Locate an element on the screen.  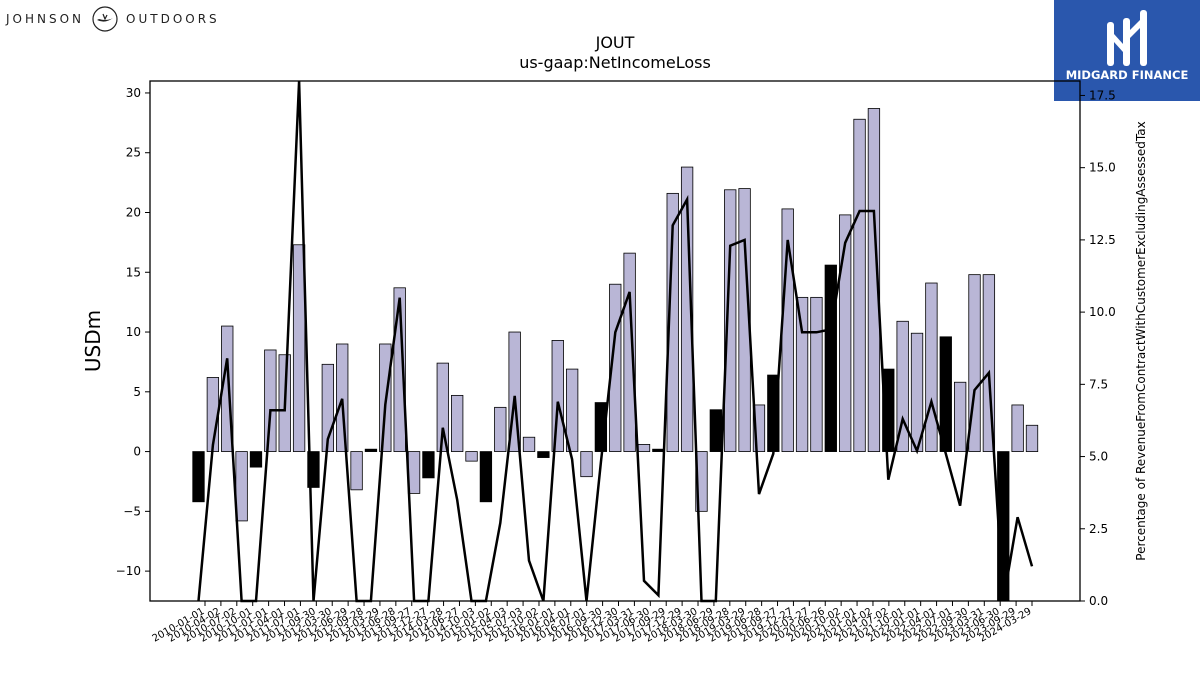
y-tick-label: −5 is located at coordinates (132, 511).